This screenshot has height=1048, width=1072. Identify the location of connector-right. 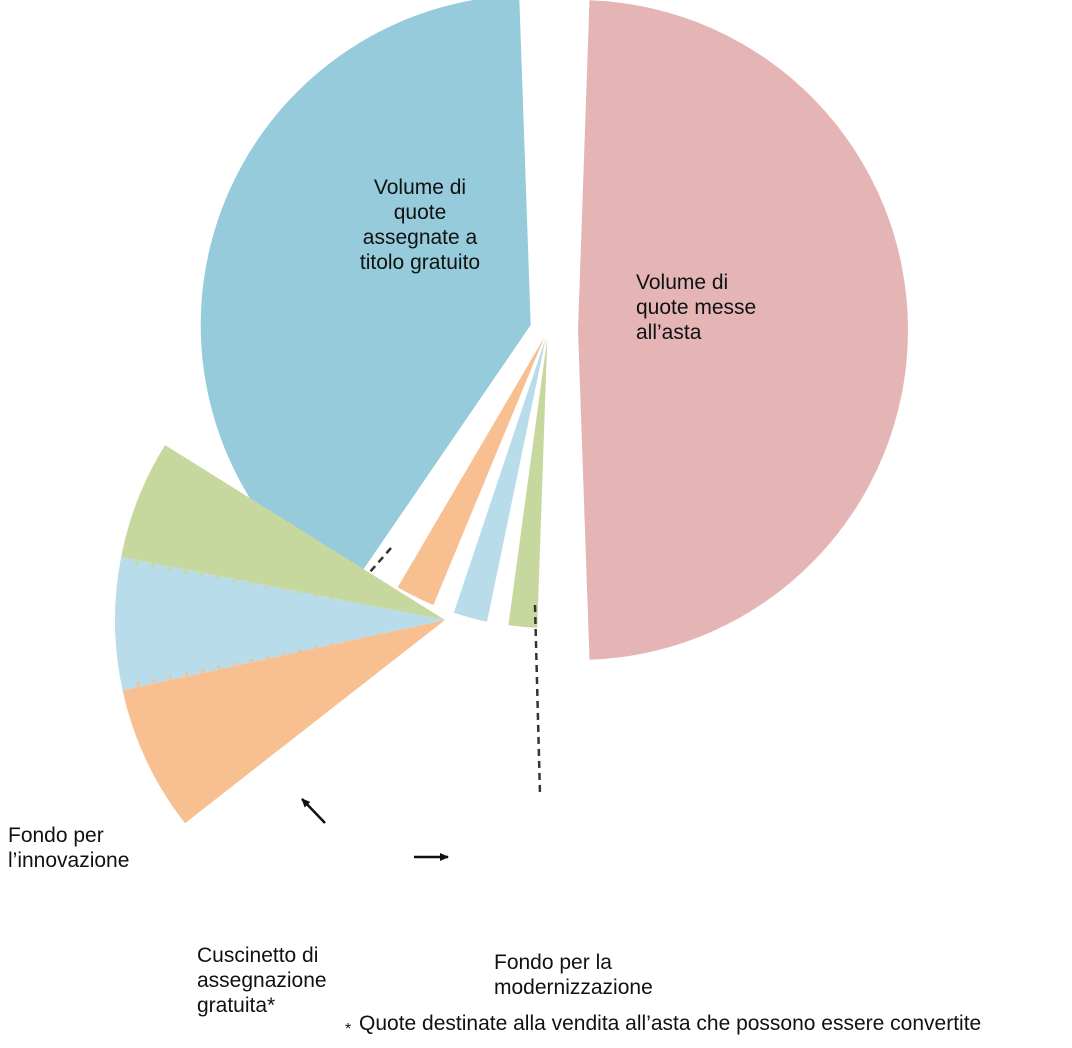
(537, 700).